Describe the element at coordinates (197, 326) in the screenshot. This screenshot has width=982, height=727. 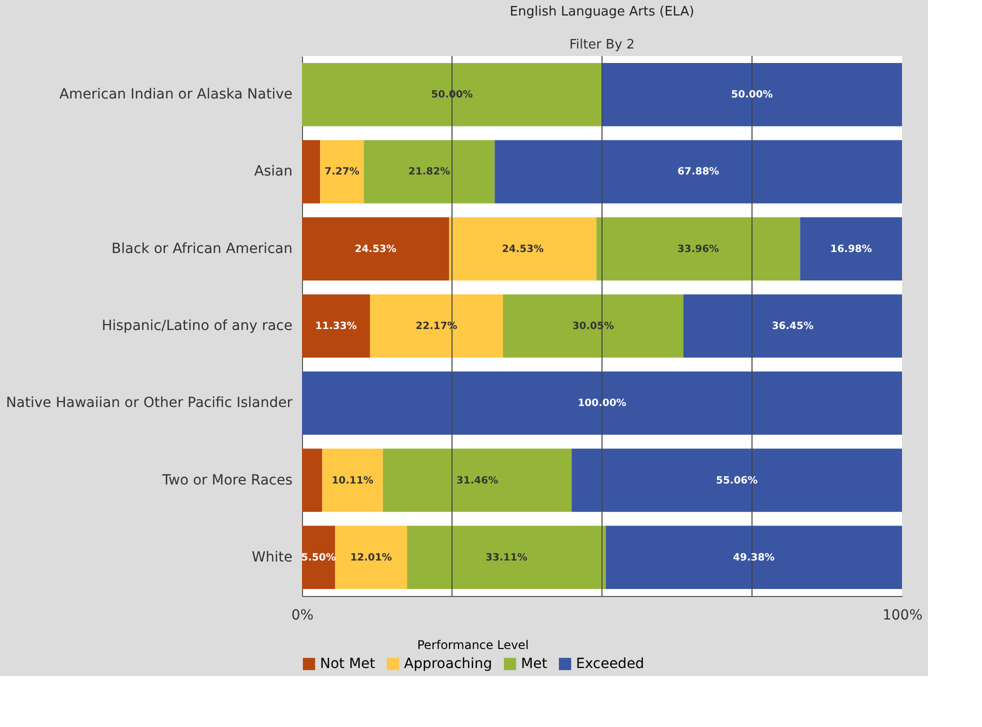
I see `y-tick-label: Hispanic/Latino of any race` at that location.